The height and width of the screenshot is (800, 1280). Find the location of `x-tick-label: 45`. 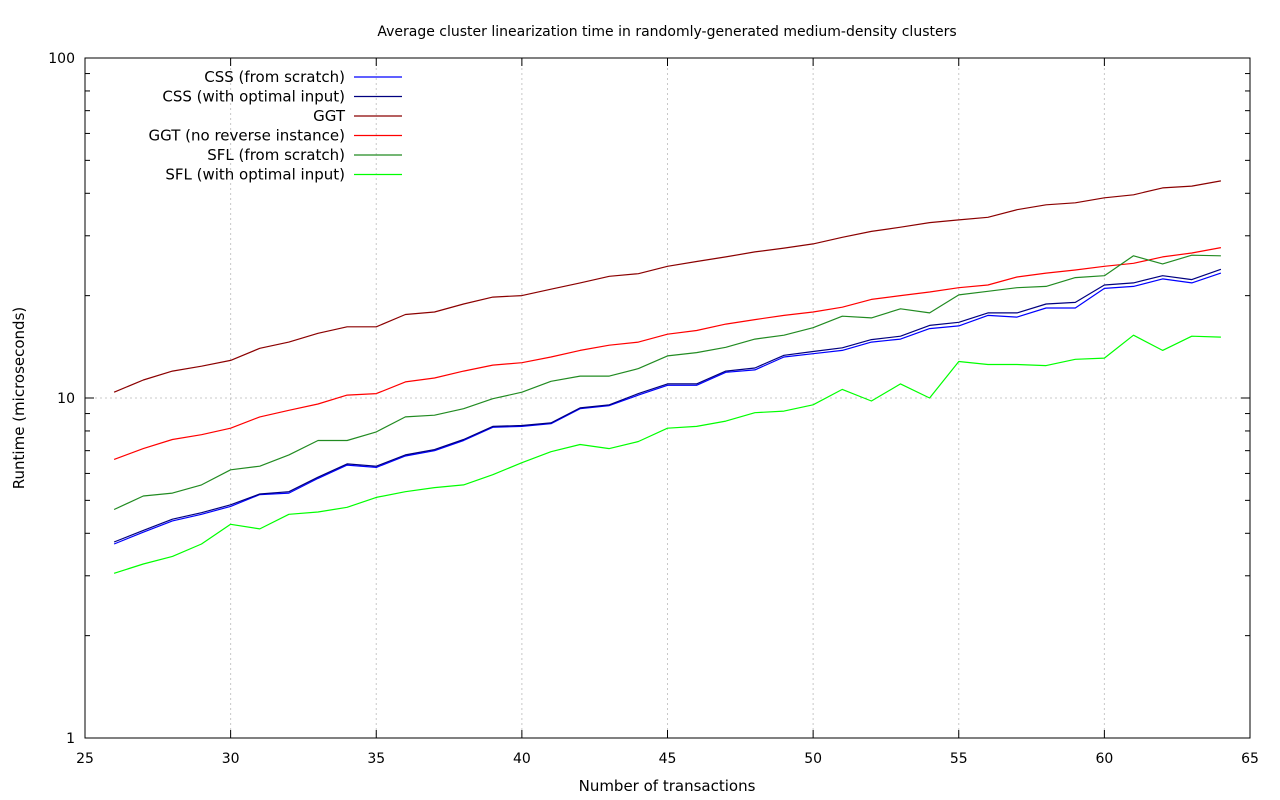

x-tick-label: 45 is located at coordinates (668, 759).